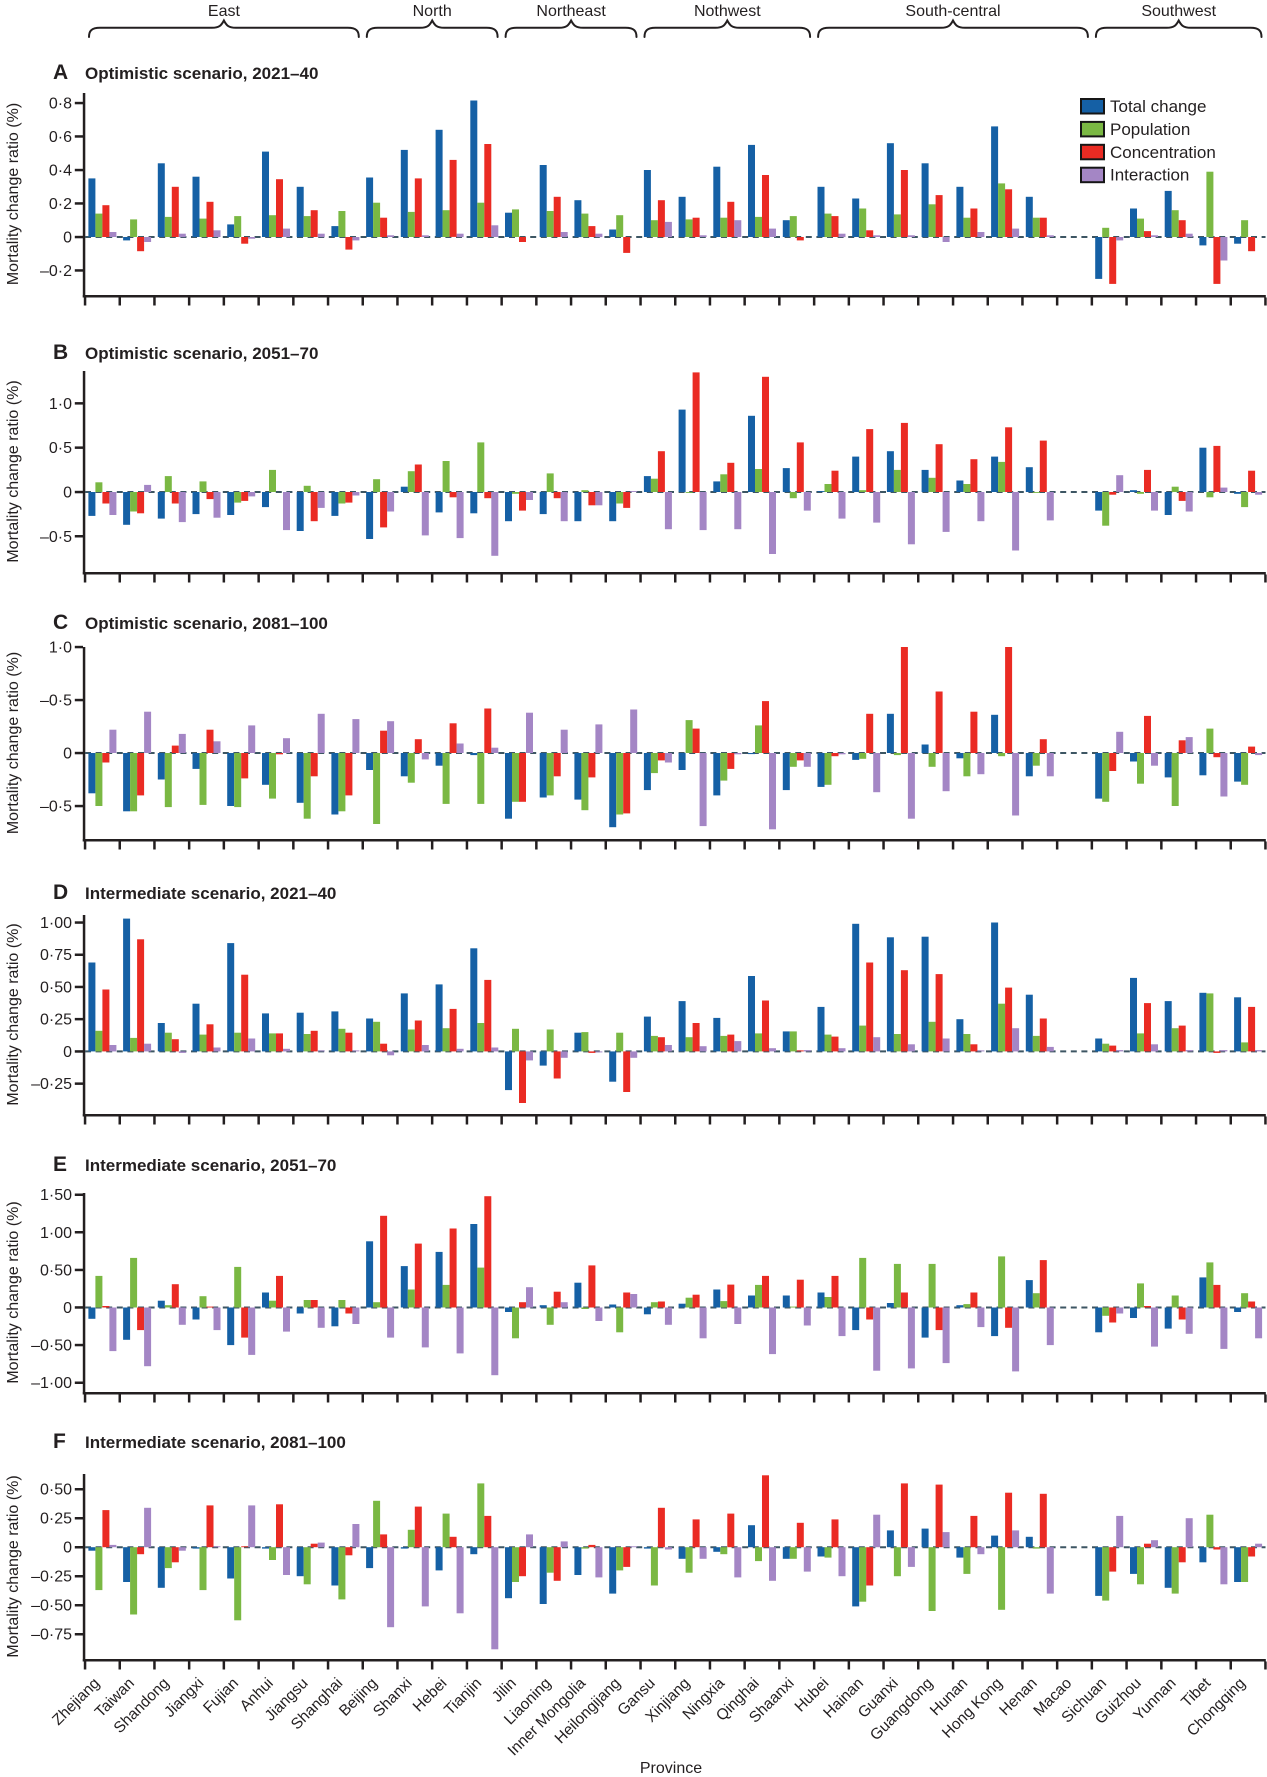  I want to click on svg-text: Northeast, so click(571, 11).